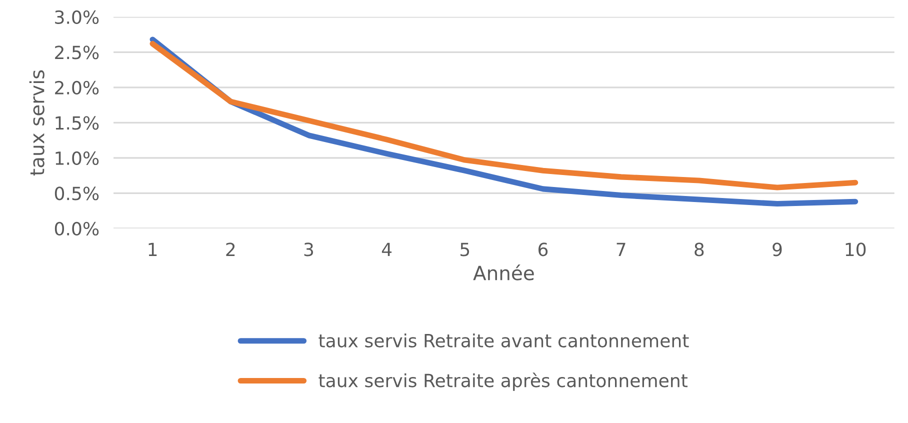 Image resolution: width=908 pixels, height=423 pixels. I want to click on x-tick-label: 3, so click(309, 249).